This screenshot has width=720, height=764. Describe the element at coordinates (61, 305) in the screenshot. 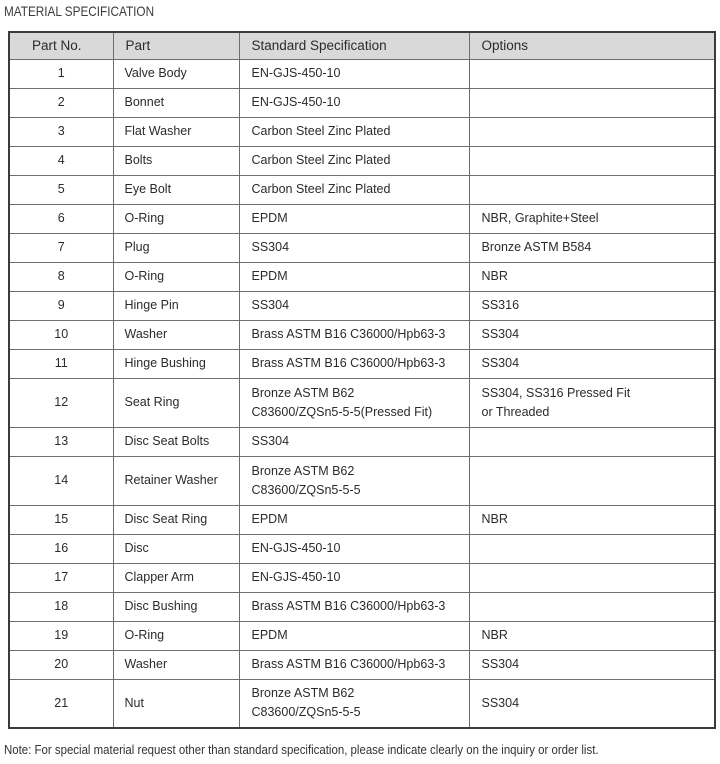

I see `cell-part-no: 9` at that location.